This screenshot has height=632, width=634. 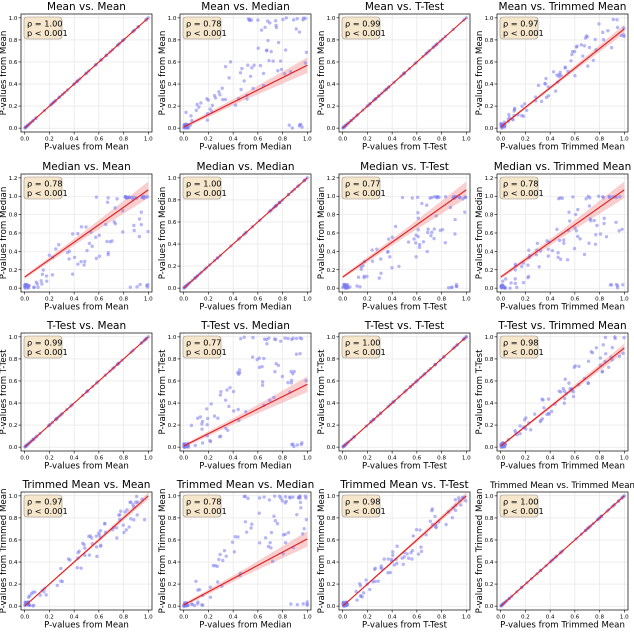 I want to click on x-tick-label: 0.4, so click(x=74, y=618).